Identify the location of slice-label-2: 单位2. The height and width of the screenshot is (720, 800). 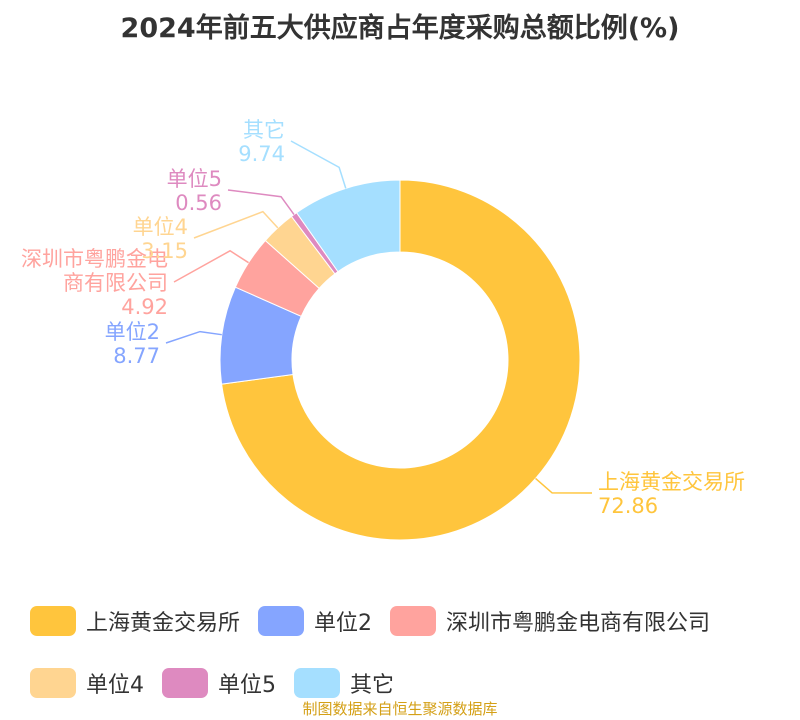
(132, 332).